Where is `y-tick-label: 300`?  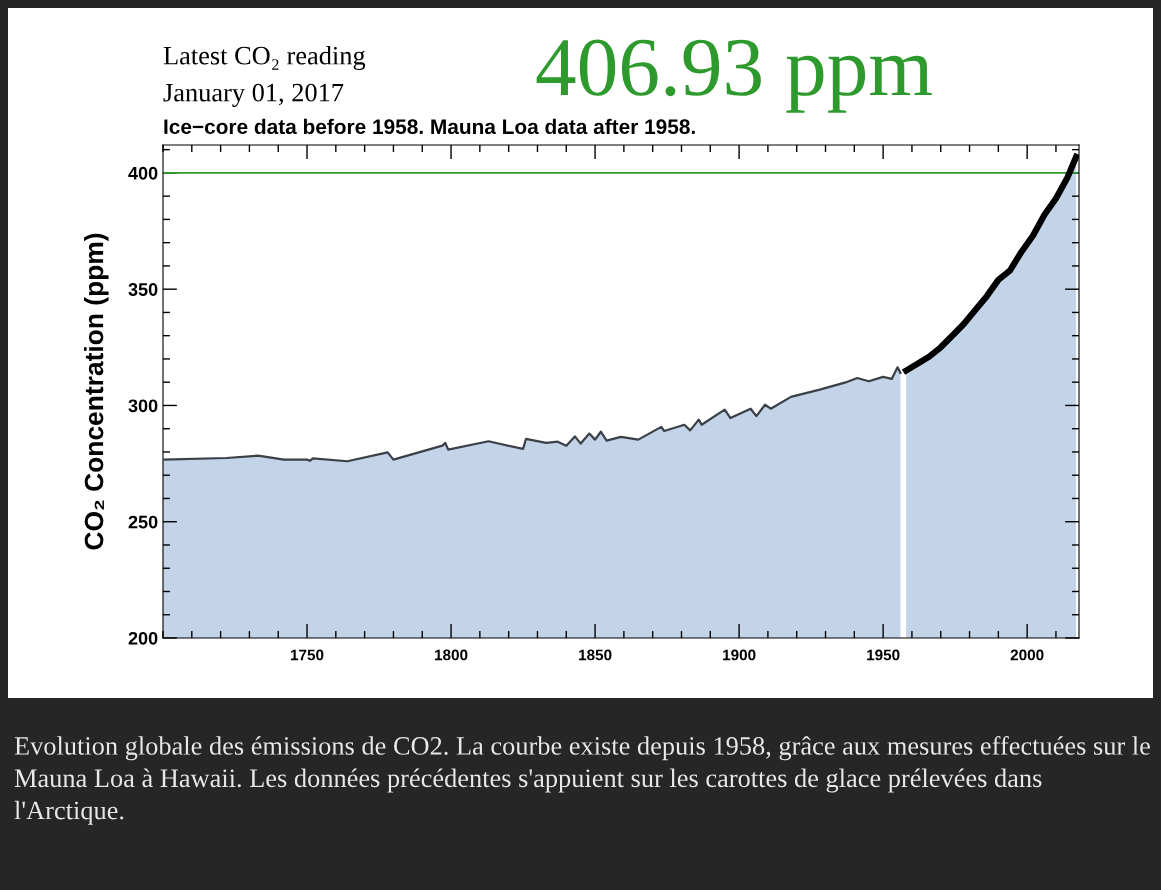 y-tick-label: 300 is located at coordinates (143, 406).